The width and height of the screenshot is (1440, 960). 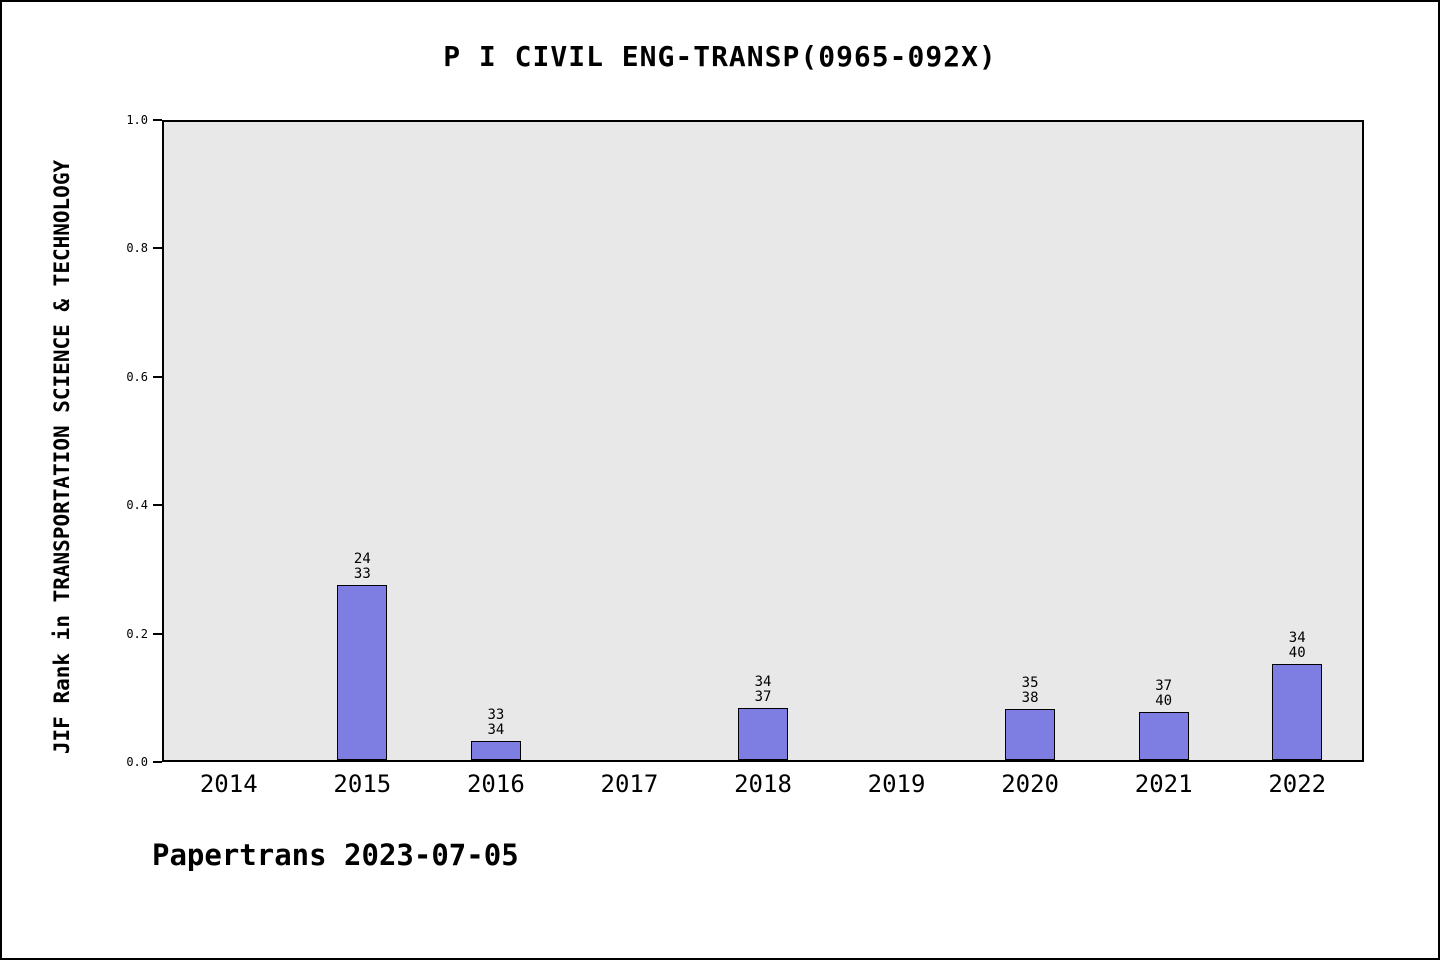 What do you see at coordinates (495, 784) in the screenshot?
I see `x-tick-label: 2016` at bounding box center [495, 784].